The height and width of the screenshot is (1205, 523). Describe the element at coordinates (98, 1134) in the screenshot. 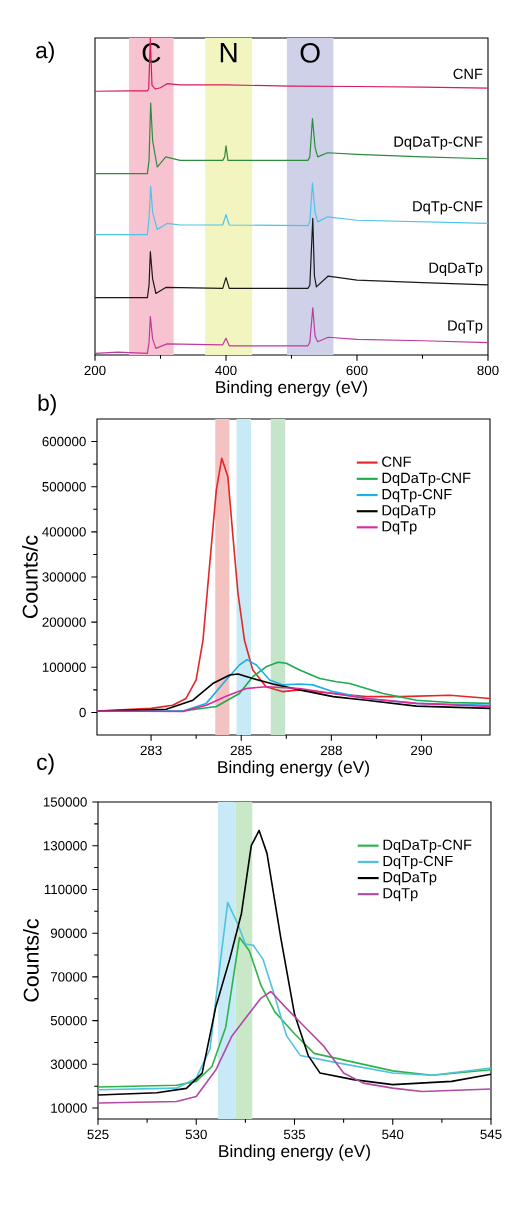

I see `x-tick-label: 525` at that location.